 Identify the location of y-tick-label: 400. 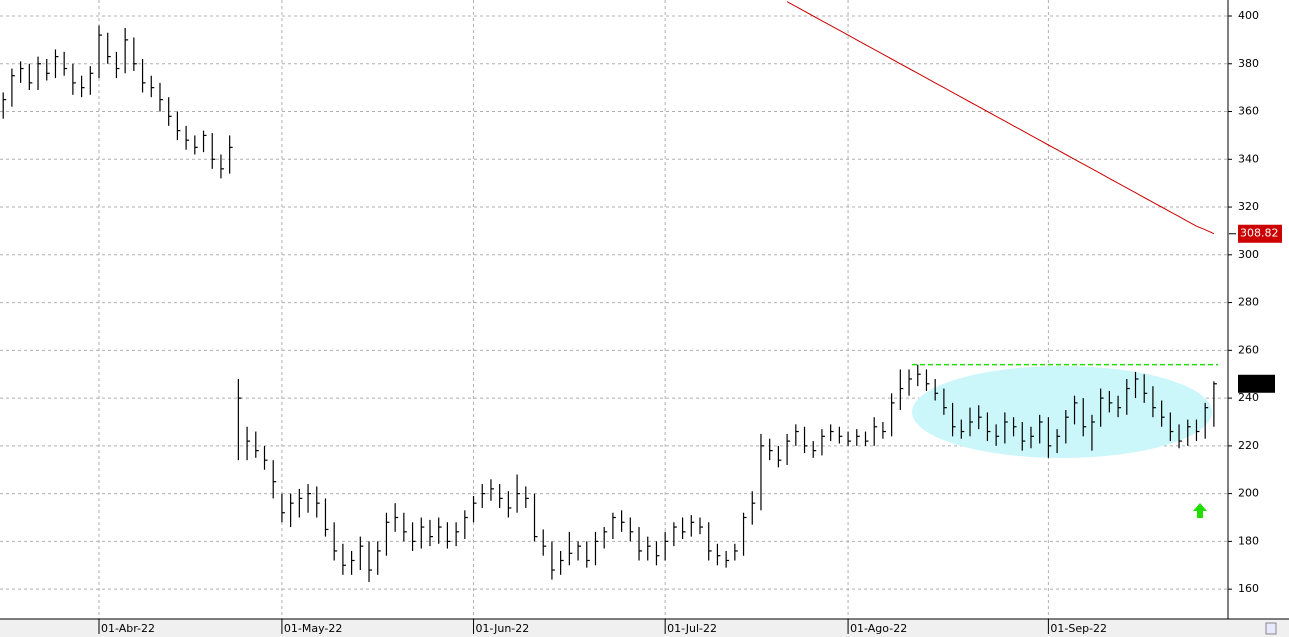
(1248, 15).